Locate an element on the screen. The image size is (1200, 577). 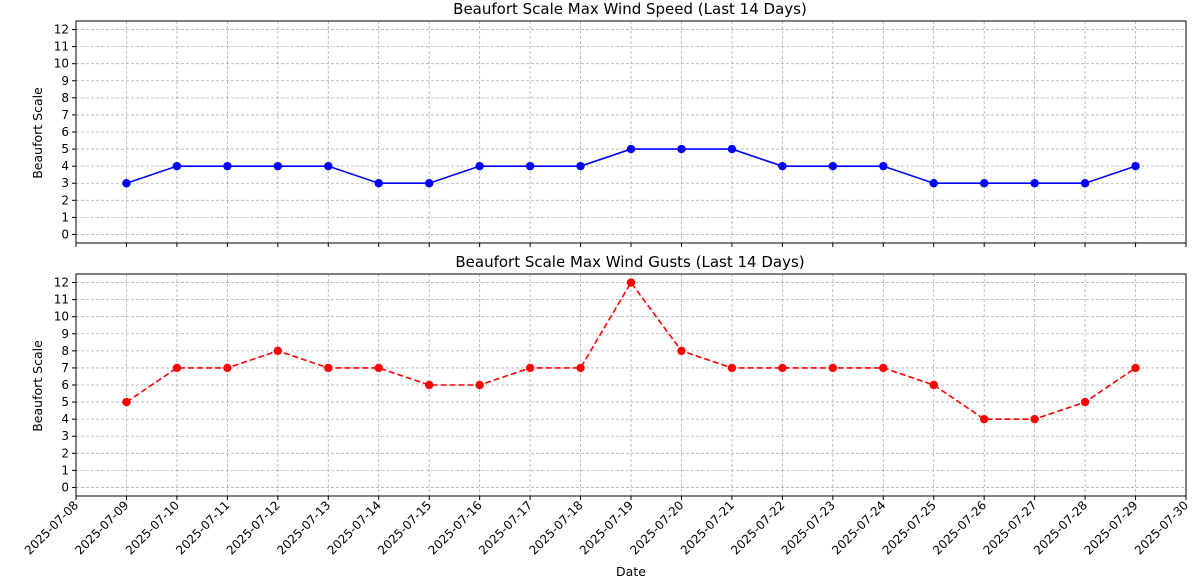
wind-speed-y-axis-label: Beaufort Scale is located at coordinates (37, 133).